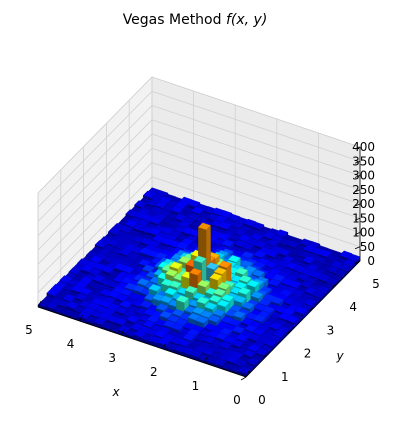  Describe the element at coordinates (195, 20) in the screenshot. I see `chart-title: Vegas Method f(x, y)` at that location.